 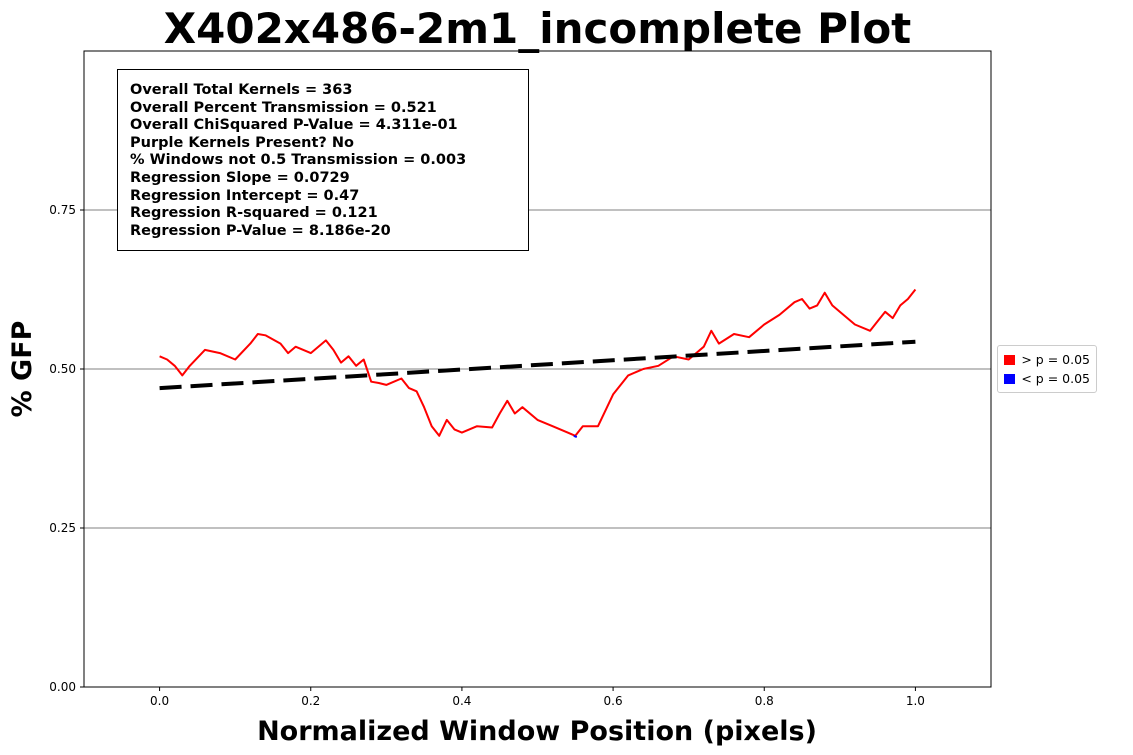 I want to click on stats-line: Regression R-squared = 0.121, so click(x=254, y=213).